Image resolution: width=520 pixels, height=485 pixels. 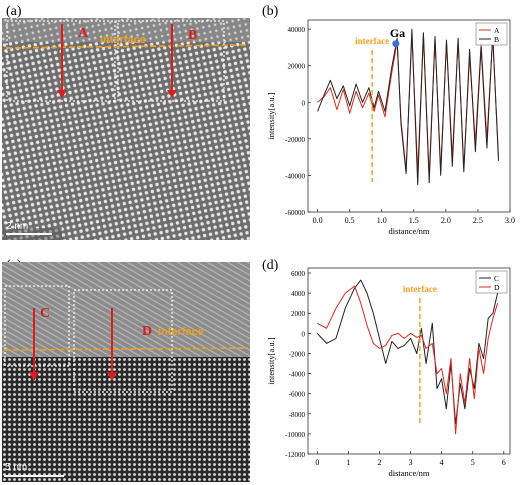 I want to click on y-tick-label: -60000, so click(x=295, y=213).